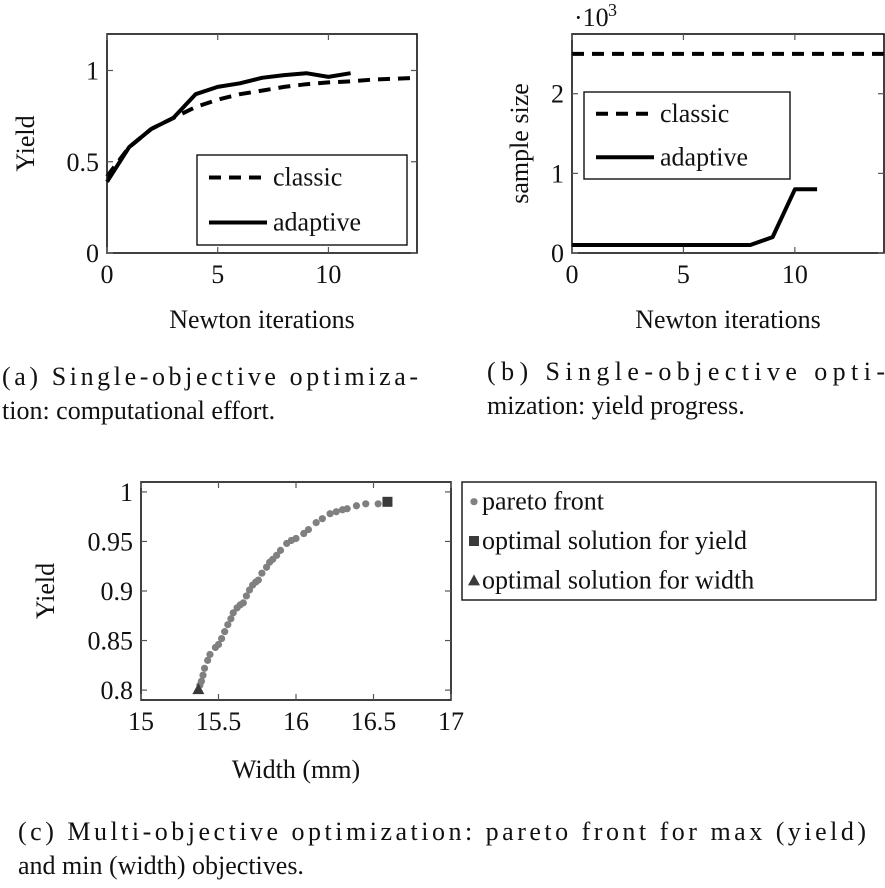 The image size is (885, 888). What do you see at coordinates (519, 143) in the screenshot?
I see `y-axis-label: sample size` at bounding box center [519, 143].